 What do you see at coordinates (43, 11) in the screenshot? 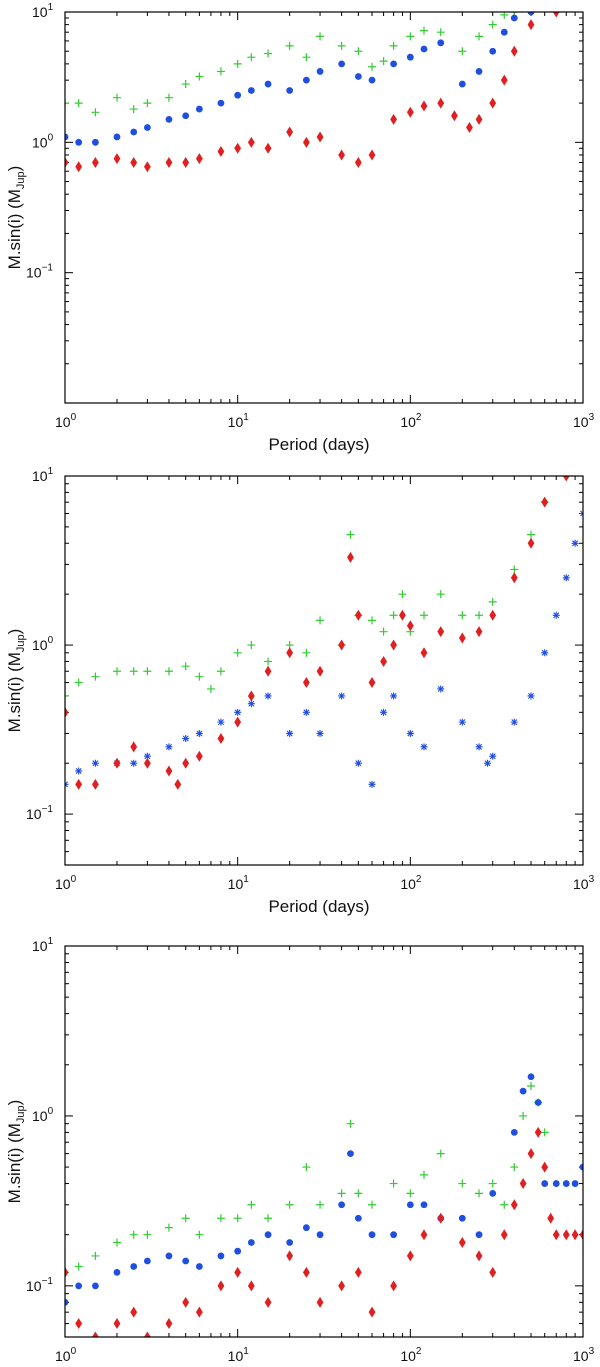
I see `y-tick-label: 10¹` at bounding box center [43, 11].